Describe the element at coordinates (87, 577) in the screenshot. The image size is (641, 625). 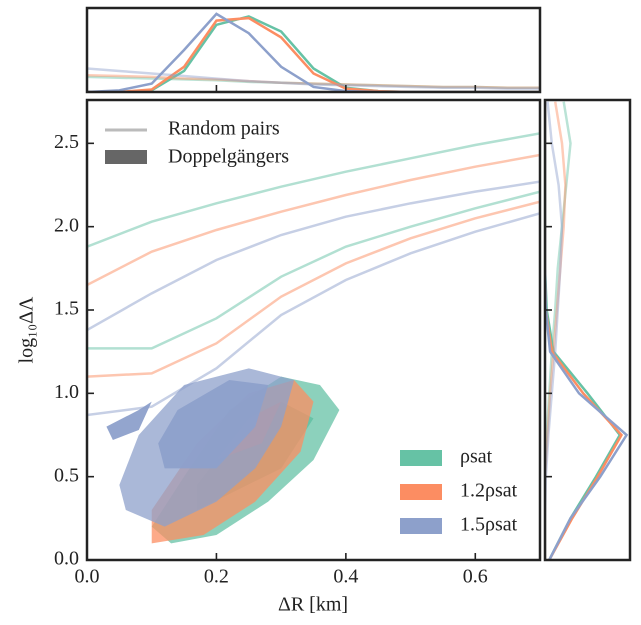
I see `x-tick-label: 0.0` at that location.